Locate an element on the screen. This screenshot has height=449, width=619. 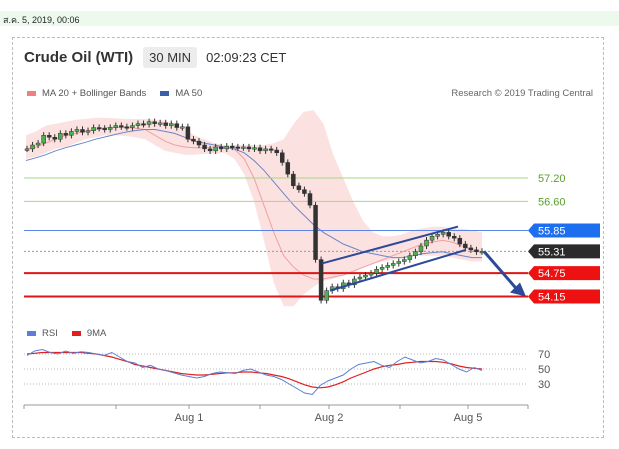
legend-ma20: MA 20 + Bollinger Bands is located at coordinates (86, 93).